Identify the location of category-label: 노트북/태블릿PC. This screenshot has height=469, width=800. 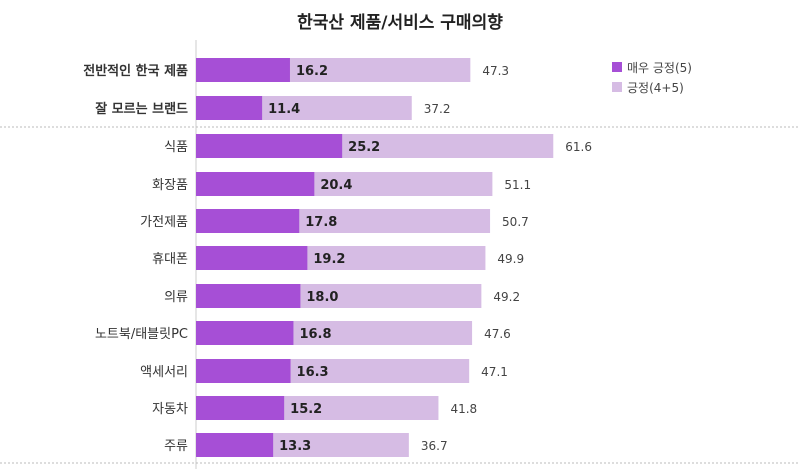
(141, 334).